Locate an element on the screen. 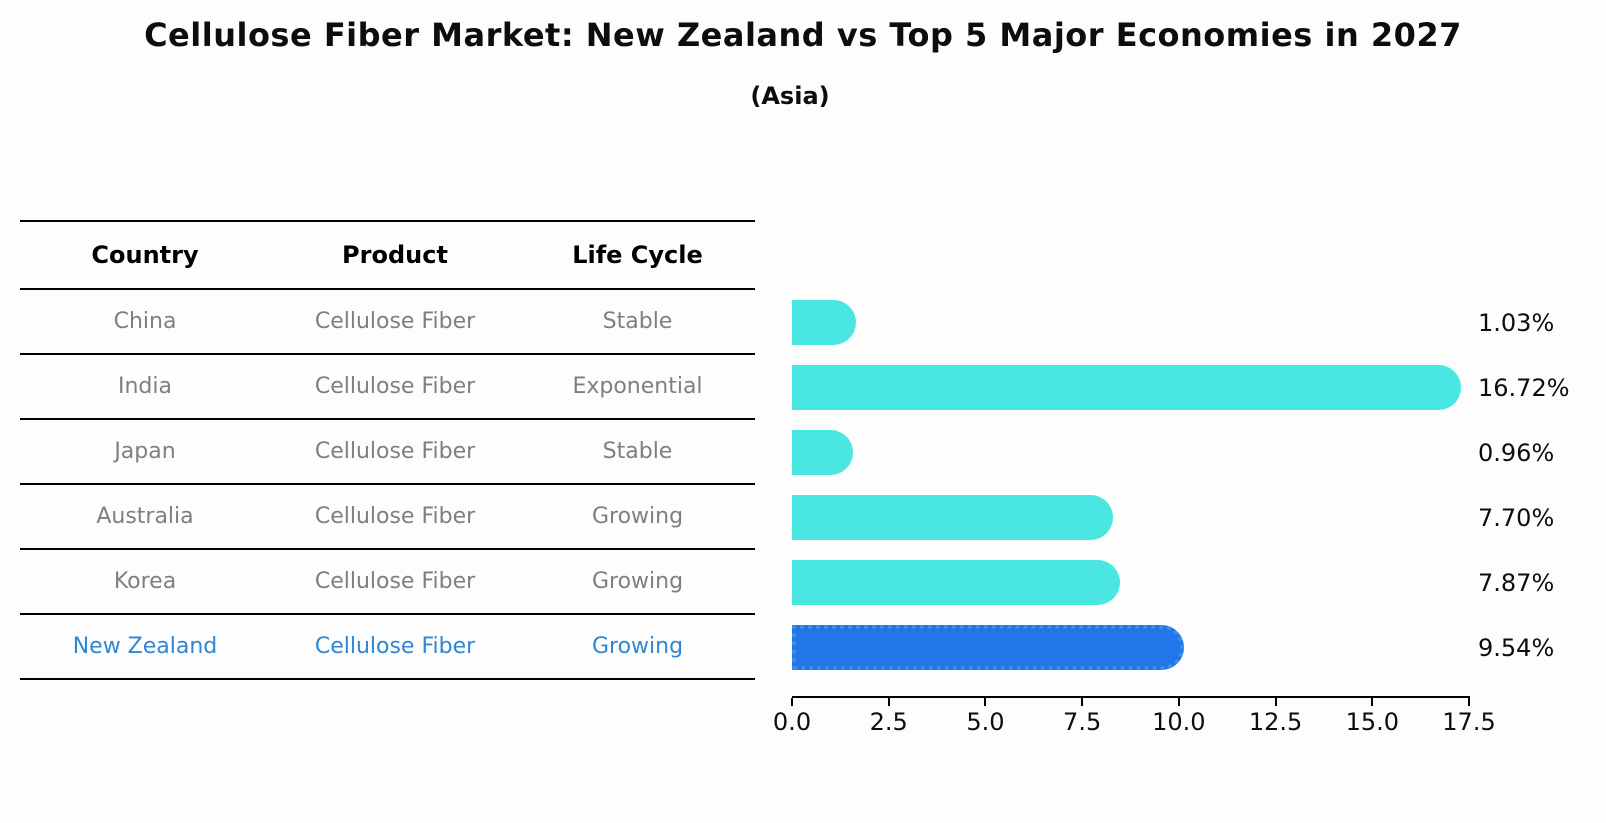 The height and width of the screenshot is (823, 1606). x-tick-label: 17.5 is located at coordinates (1469, 722).